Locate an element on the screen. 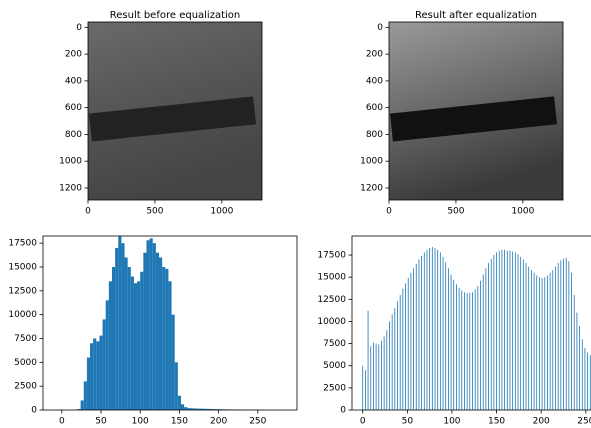  x-tick-label: 150 is located at coordinates (179, 422).